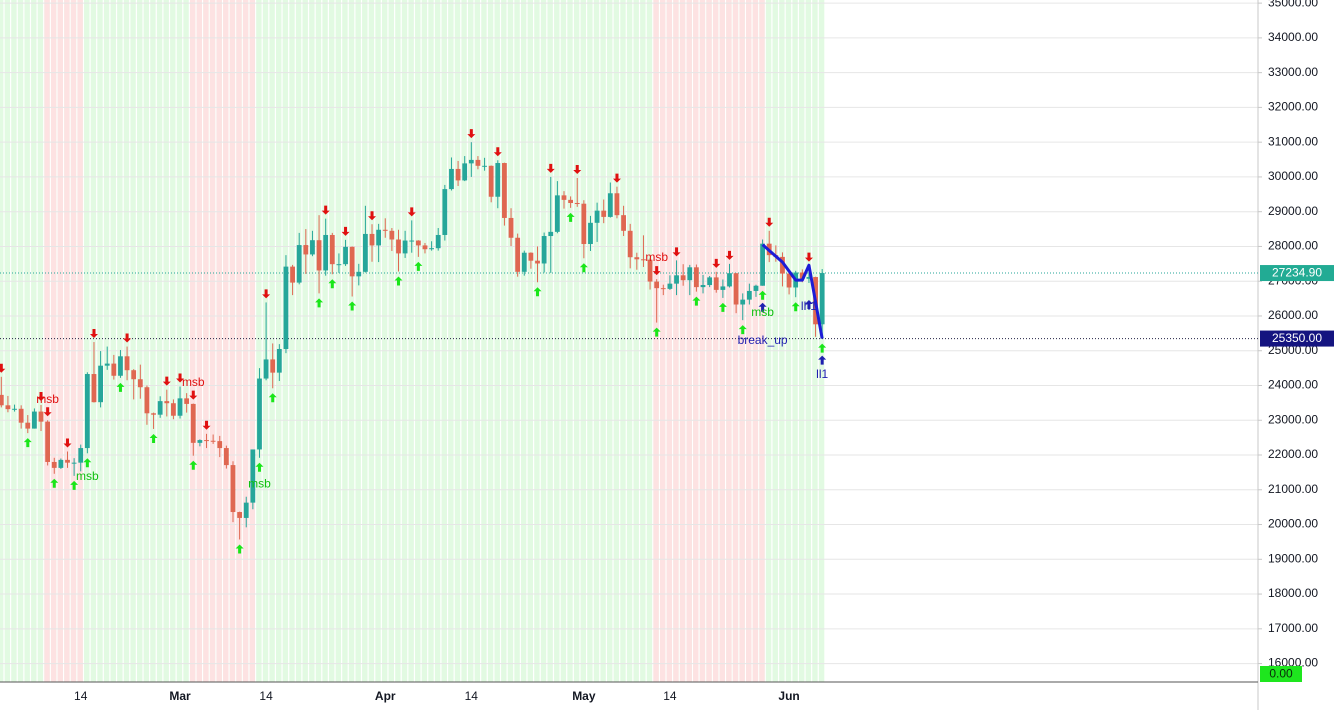 The image size is (1338, 710). Describe the element at coordinates (1281, 674) in the screenshot. I see `indicator-label-box` at that location.